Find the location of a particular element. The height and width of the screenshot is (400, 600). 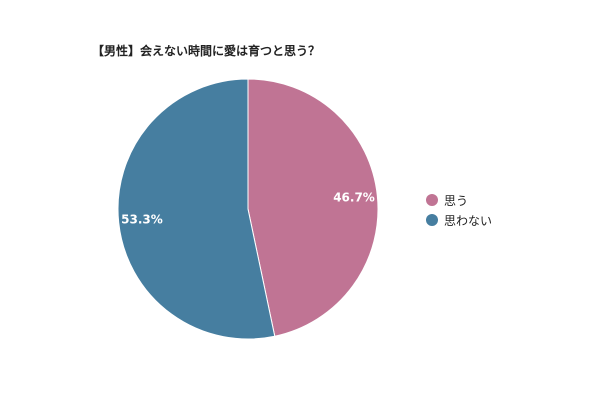

pie-slice-omou is located at coordinates (313, 207).